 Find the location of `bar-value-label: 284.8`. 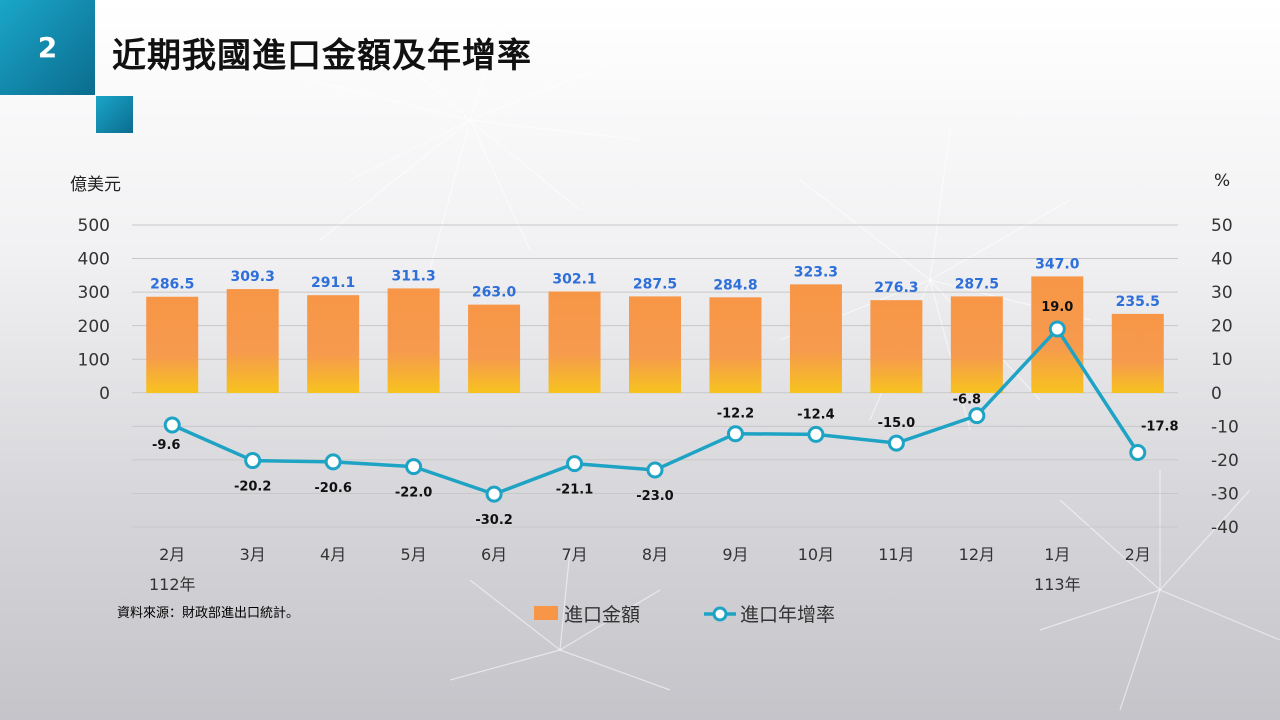

bar-value-label: 284.8 is located at coordinates (735, 285).